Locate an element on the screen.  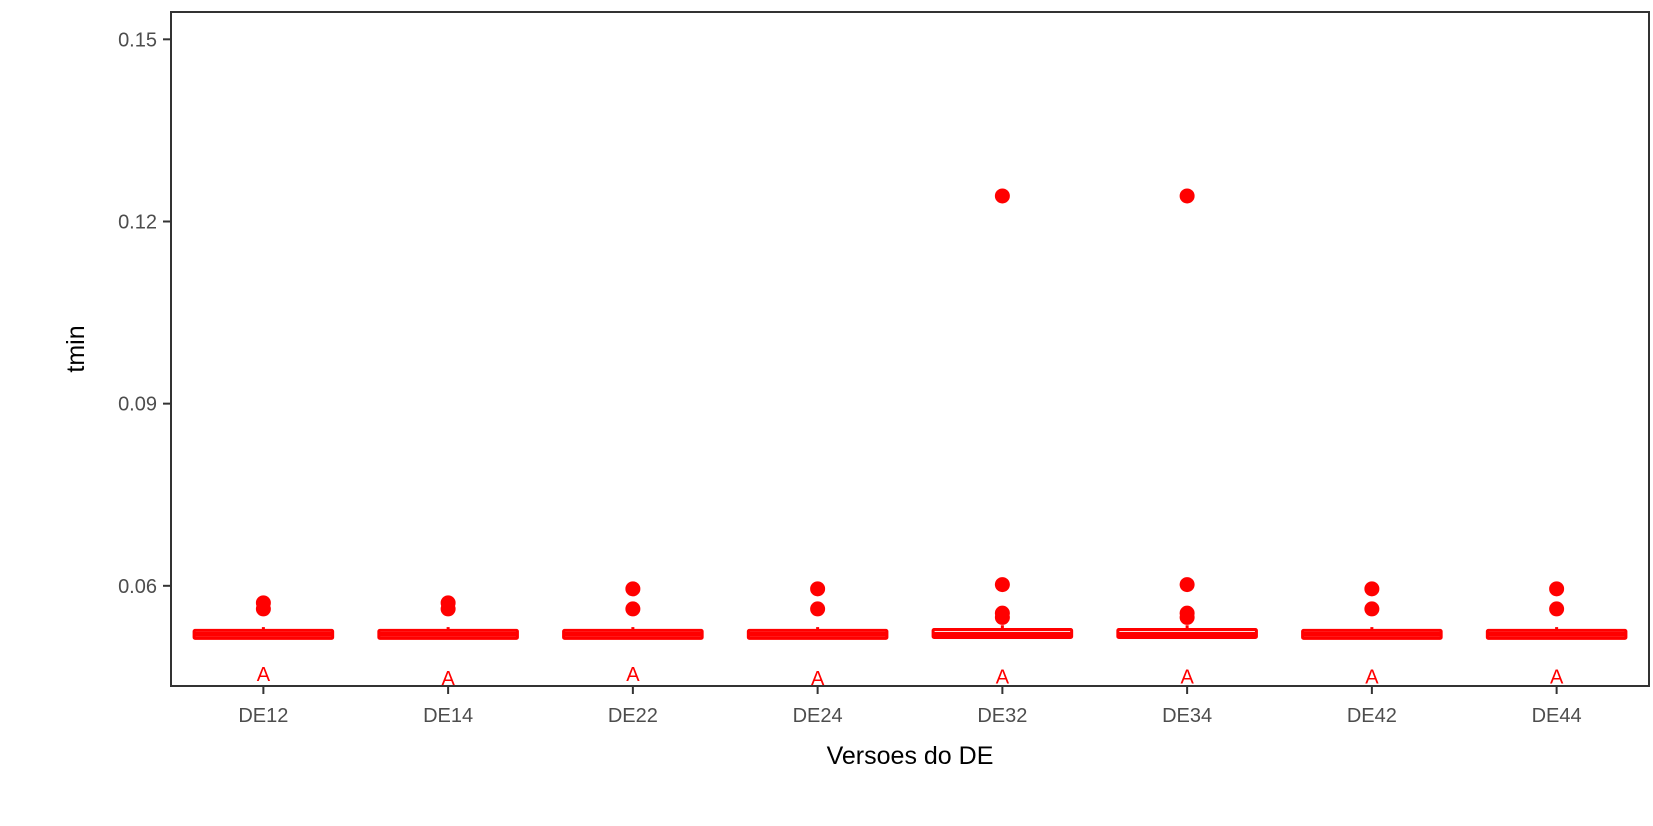
box-de12: A is located at coordinates (263, 640).